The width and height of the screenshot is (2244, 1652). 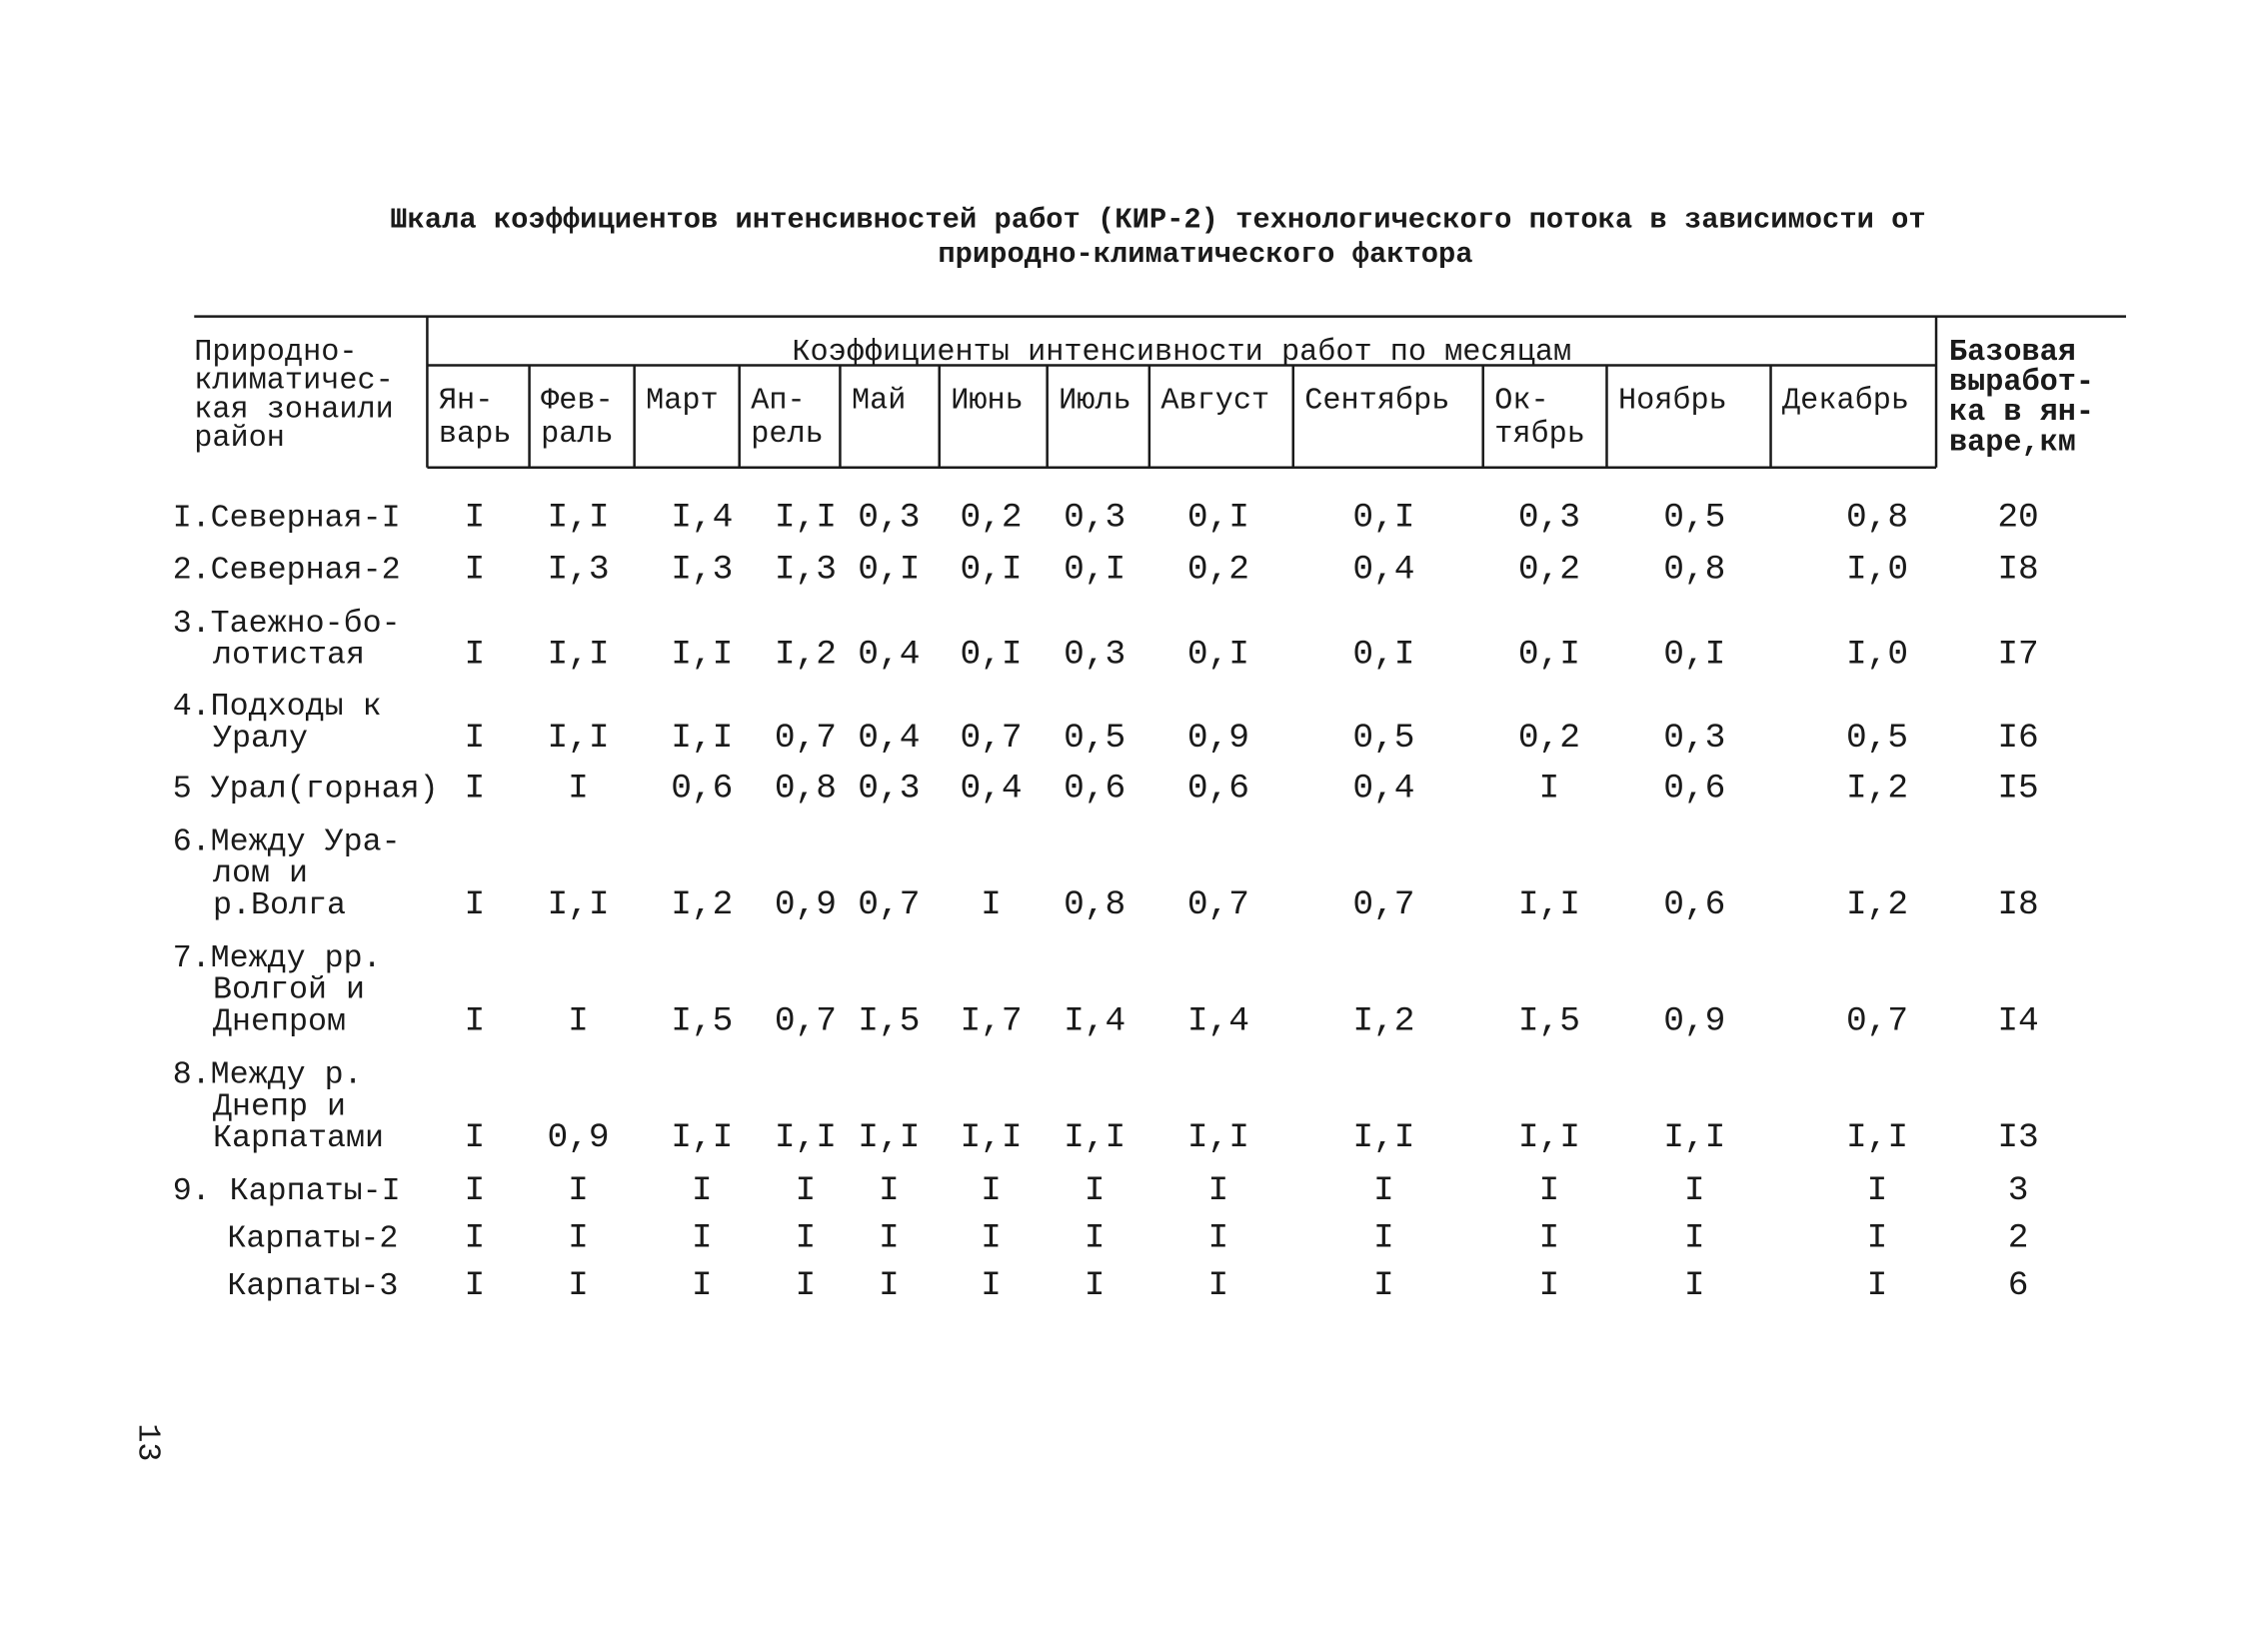 What do you see at coordinates (260, 873) in the screenshot?
I see `row-zone: лом и` at bounding box center [260, 873].